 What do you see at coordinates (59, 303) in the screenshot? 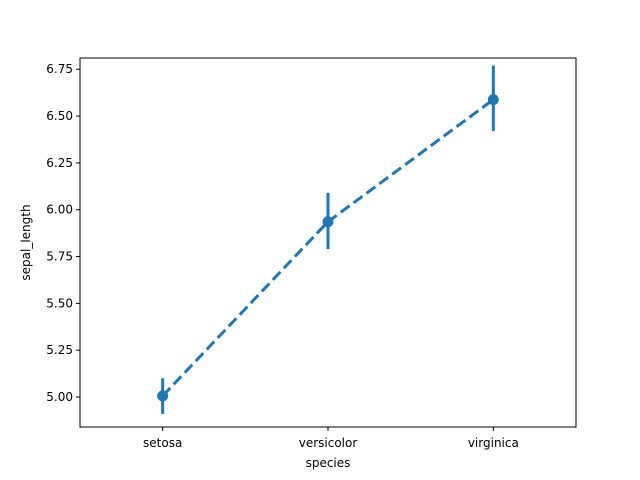
I see `y-tick-label: 5.50` at bounding box center [59, 303].